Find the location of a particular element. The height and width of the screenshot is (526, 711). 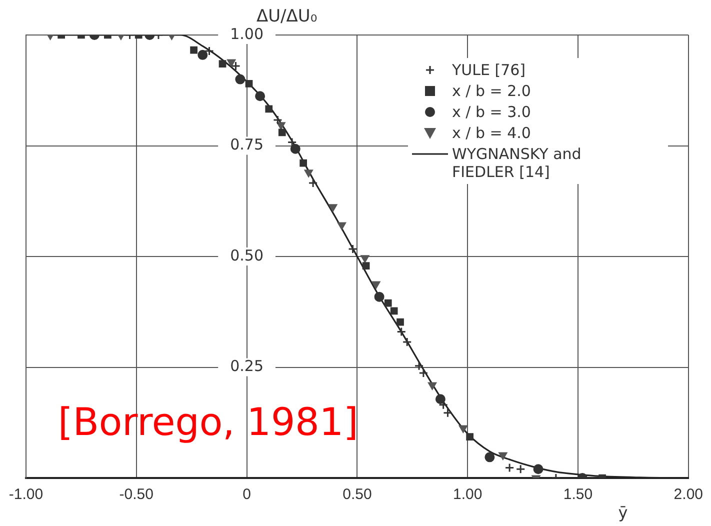

y-axis-title: ΔU/ΔU₀ is located at coordinates (287, 16).